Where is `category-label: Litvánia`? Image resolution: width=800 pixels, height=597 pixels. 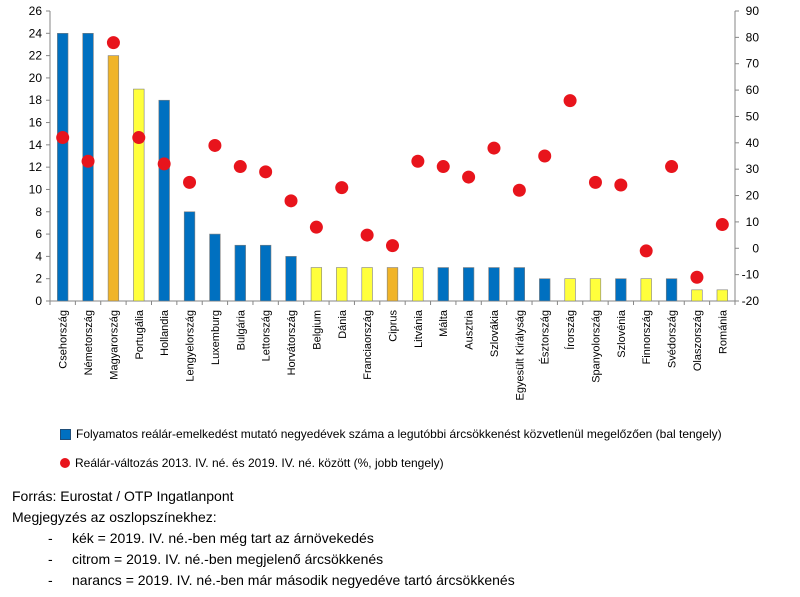
category-label: Litvánia is located at coordinates (419, 328).